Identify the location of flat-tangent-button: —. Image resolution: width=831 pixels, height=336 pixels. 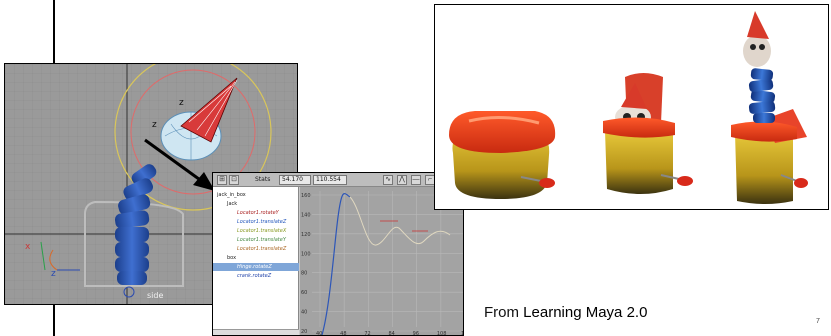
(416, 180).